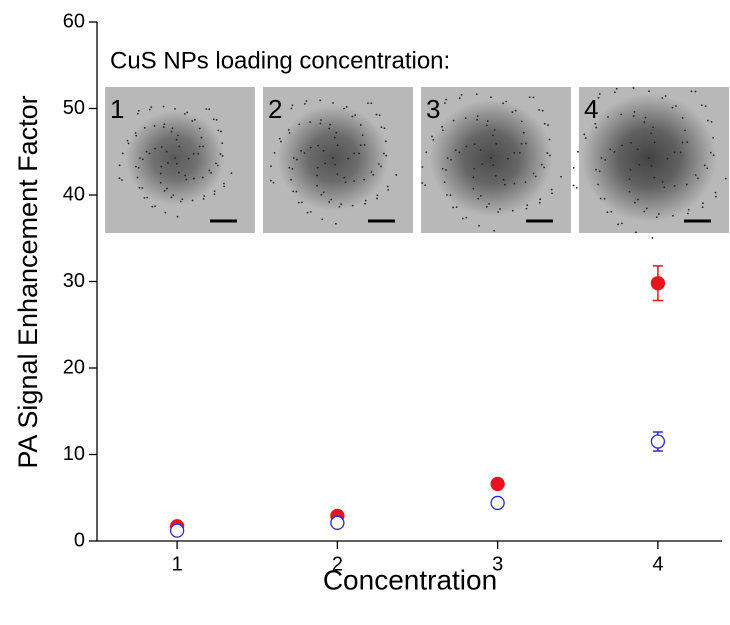  I want to click on x-tick-label: 1, so click(177, 564).